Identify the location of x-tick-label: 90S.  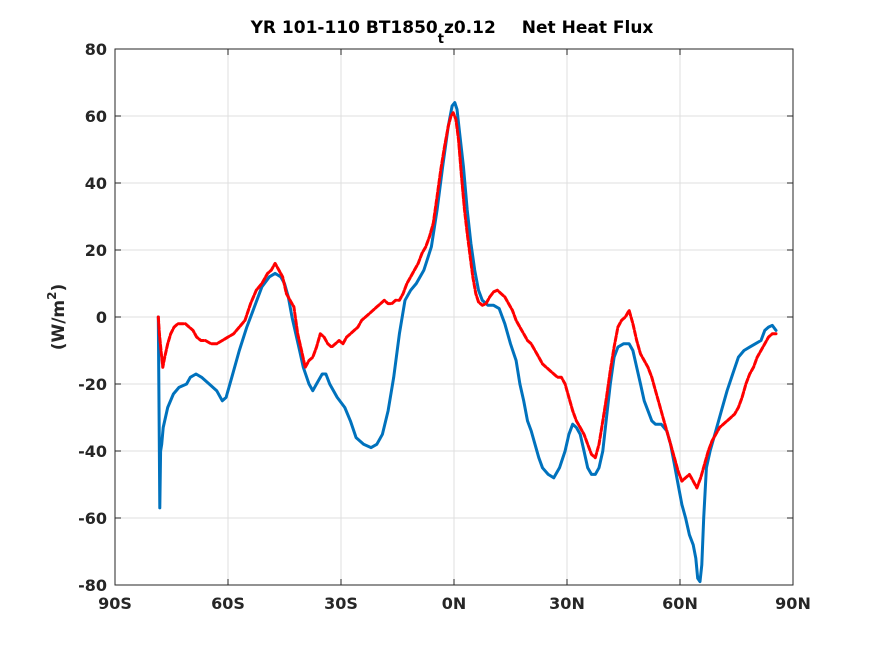
(115, 603).